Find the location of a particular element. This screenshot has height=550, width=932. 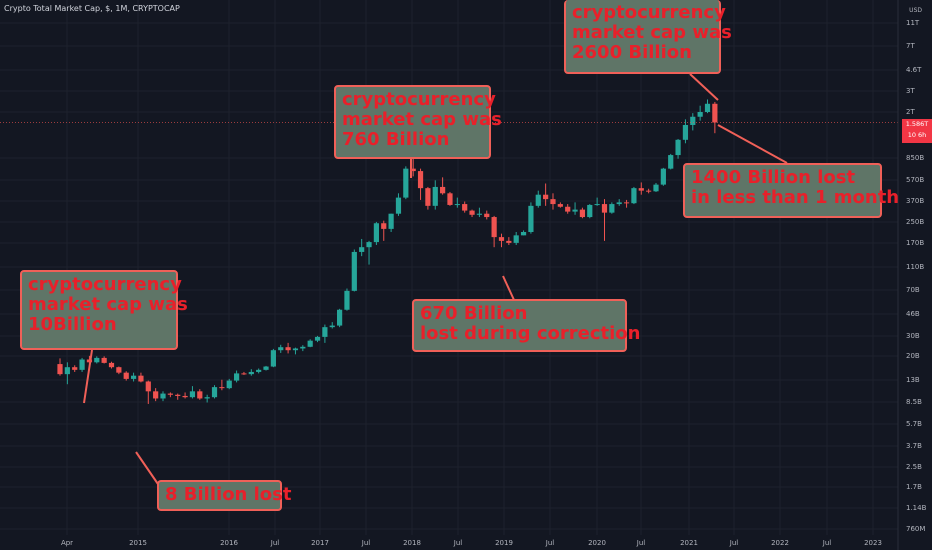

x-tick-label: 2020 is located at coordinates (597, 543).